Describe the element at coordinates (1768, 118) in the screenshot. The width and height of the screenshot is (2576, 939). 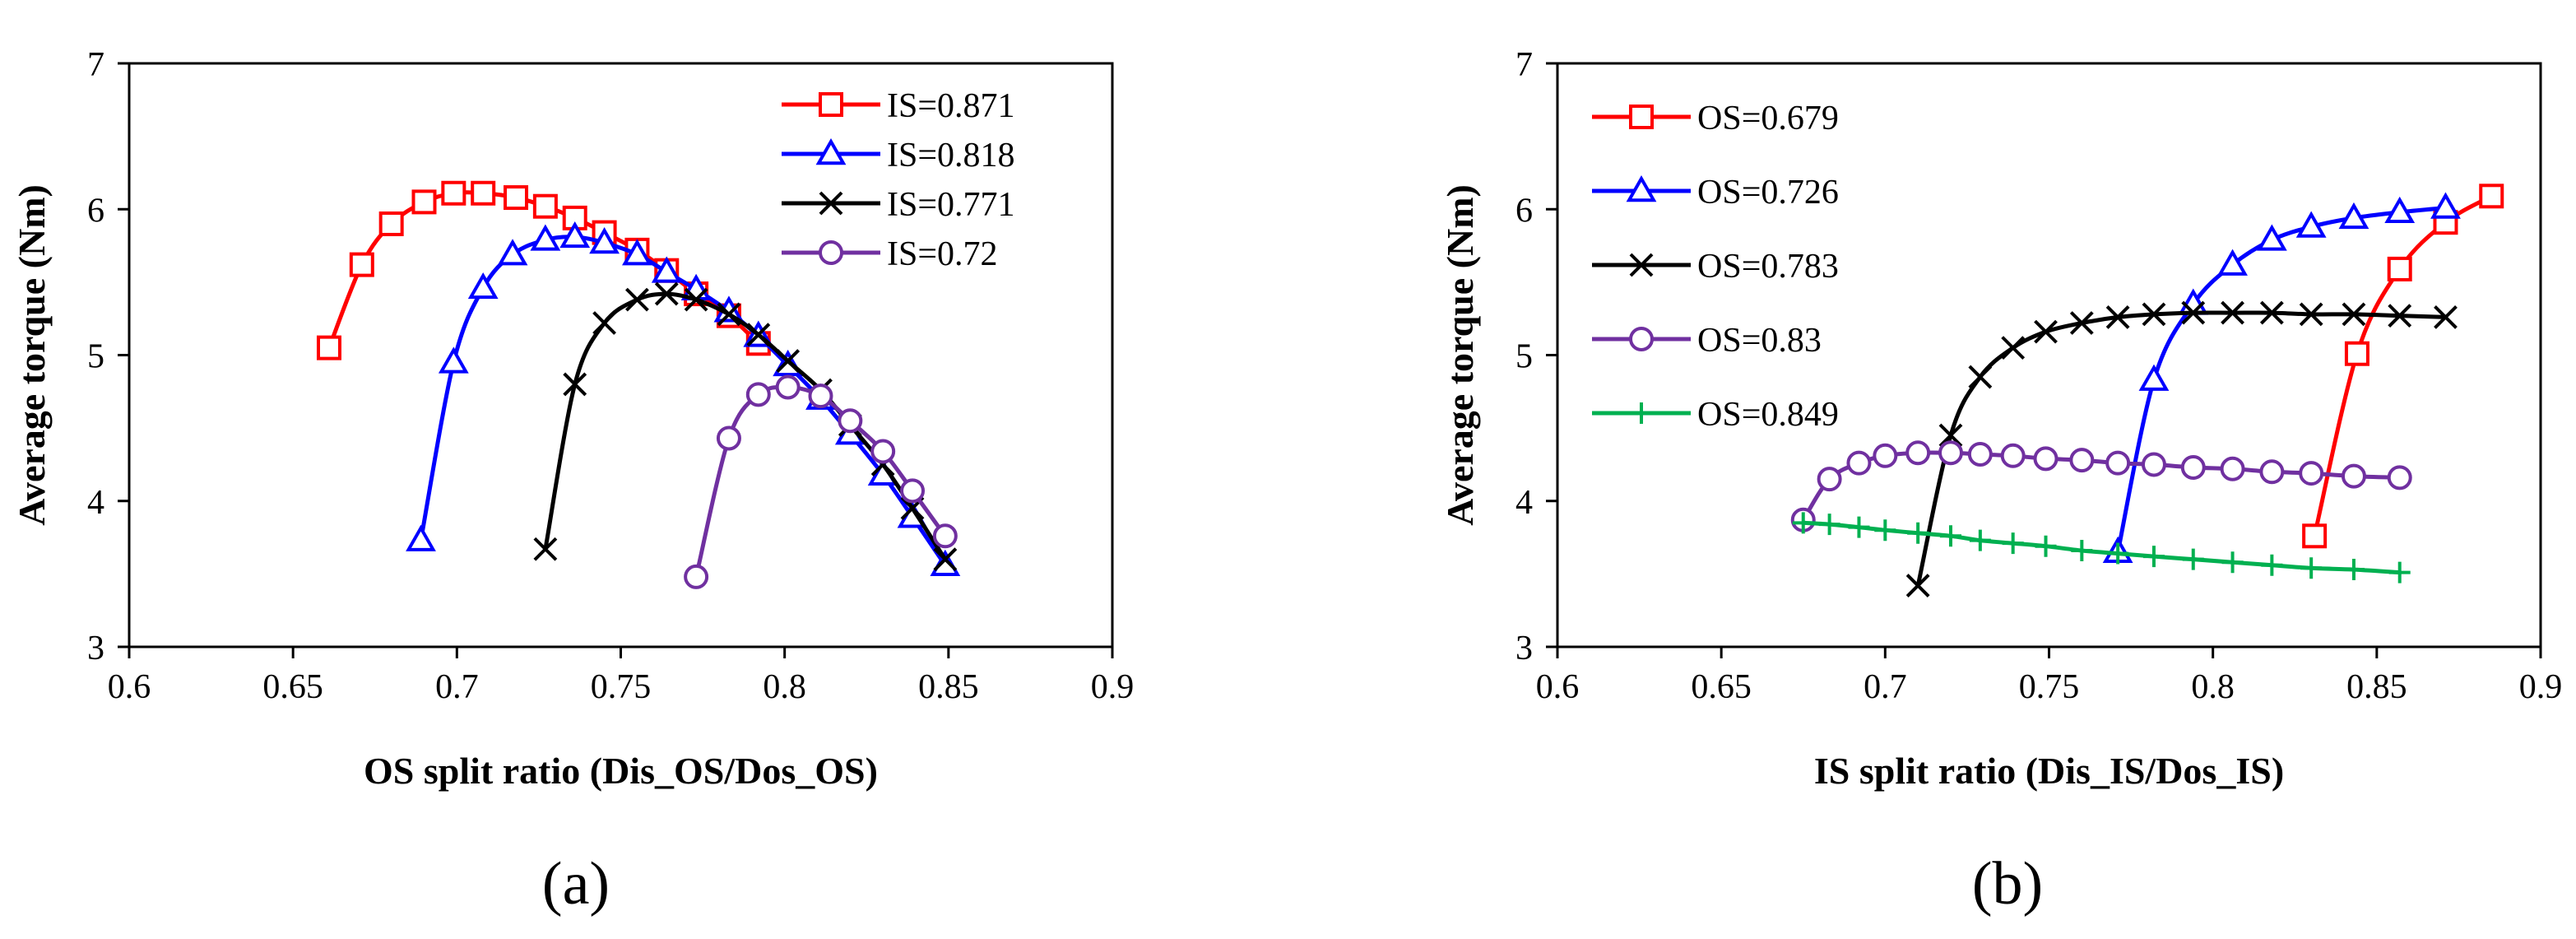
I see `legend-label: OS=0.679` at that location.